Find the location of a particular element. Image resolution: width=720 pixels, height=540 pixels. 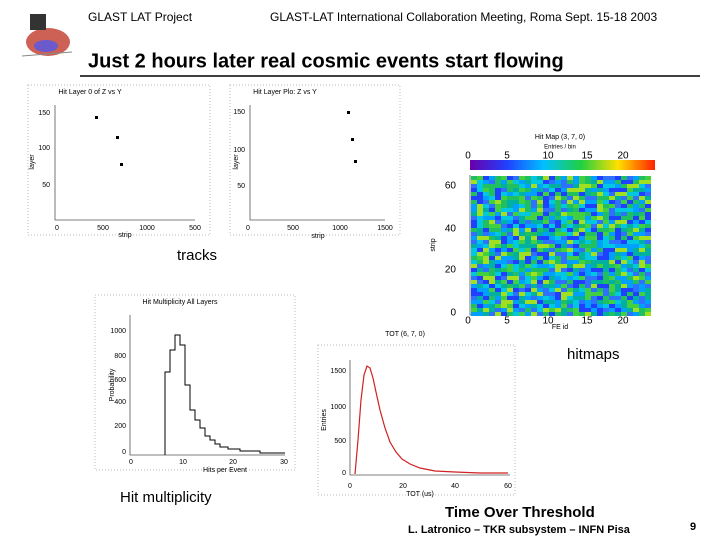

x-tick-label: 10 is located at coordinates (183, 462).